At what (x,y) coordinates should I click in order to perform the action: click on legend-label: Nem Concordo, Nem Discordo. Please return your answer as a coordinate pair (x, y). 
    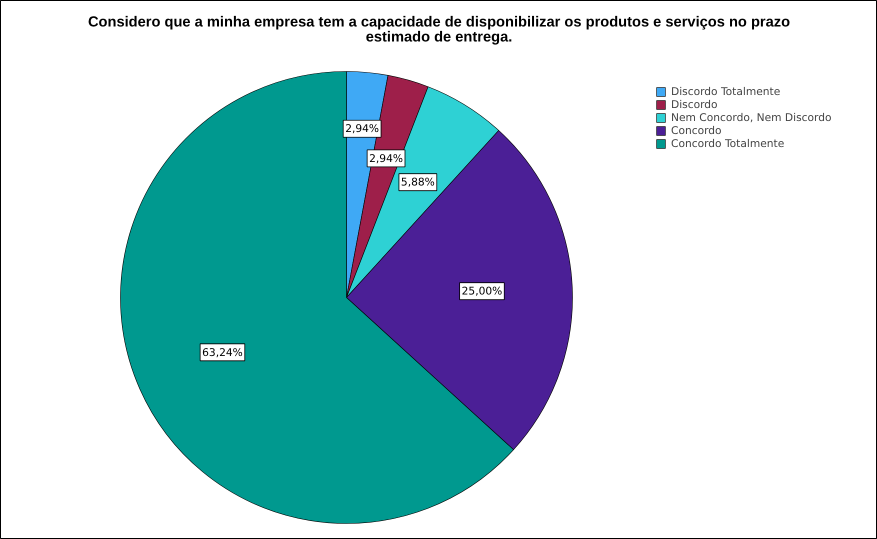
    Looking at the image, I should click on (751, 117).